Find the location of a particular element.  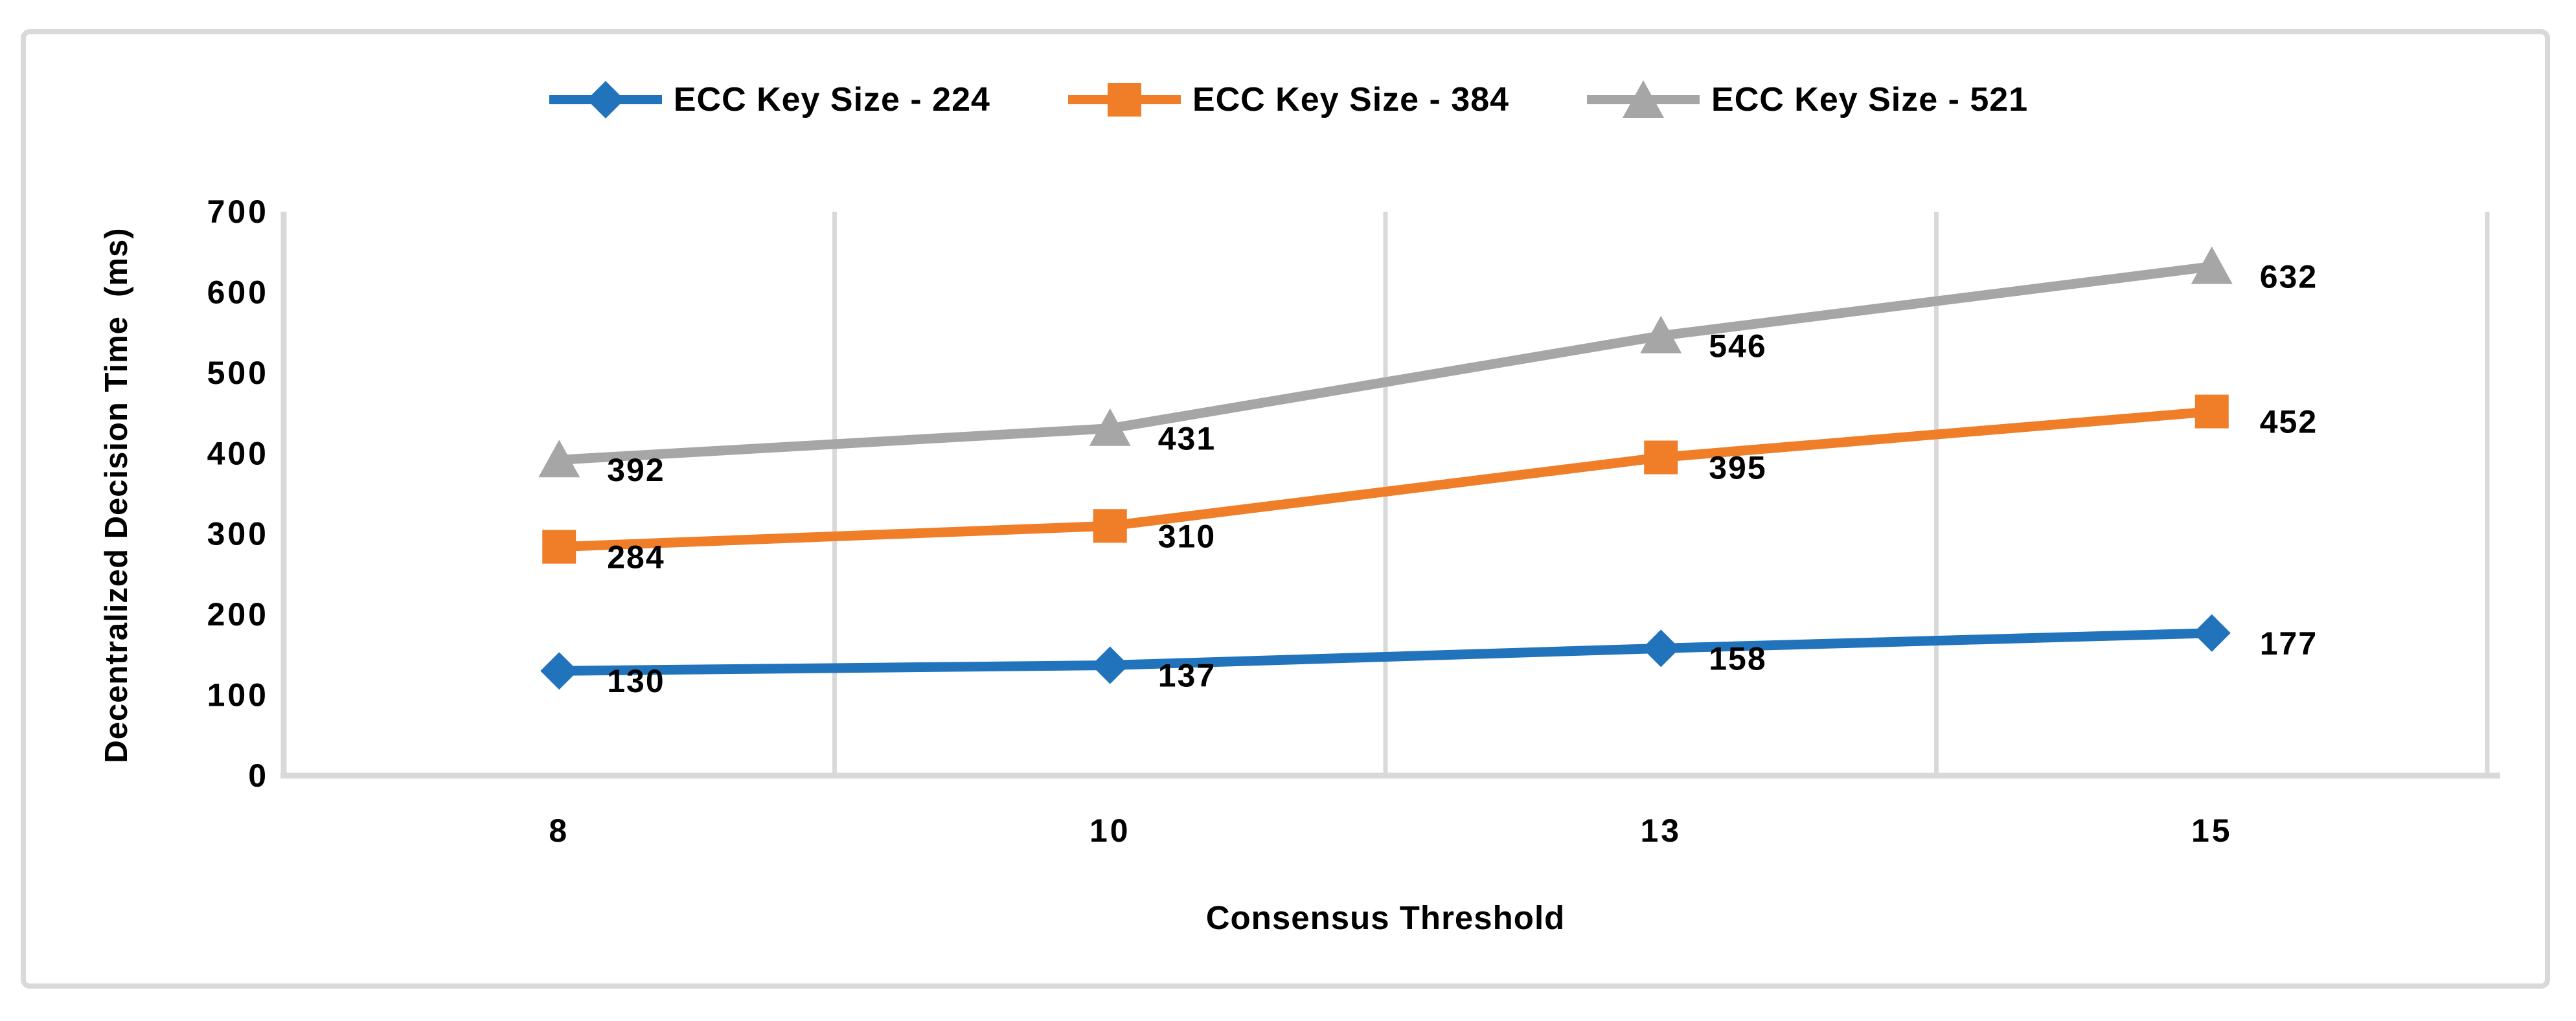

x-tick-label: 13 is located at coordinates (1660, 831).